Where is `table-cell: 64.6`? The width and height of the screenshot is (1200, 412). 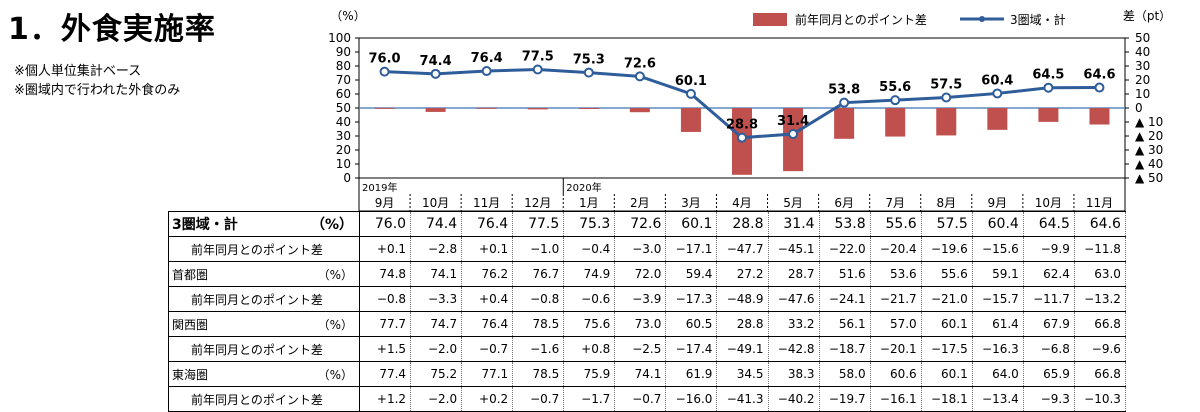 table-cell: 64.6 is located at coordinates (1099, 224).